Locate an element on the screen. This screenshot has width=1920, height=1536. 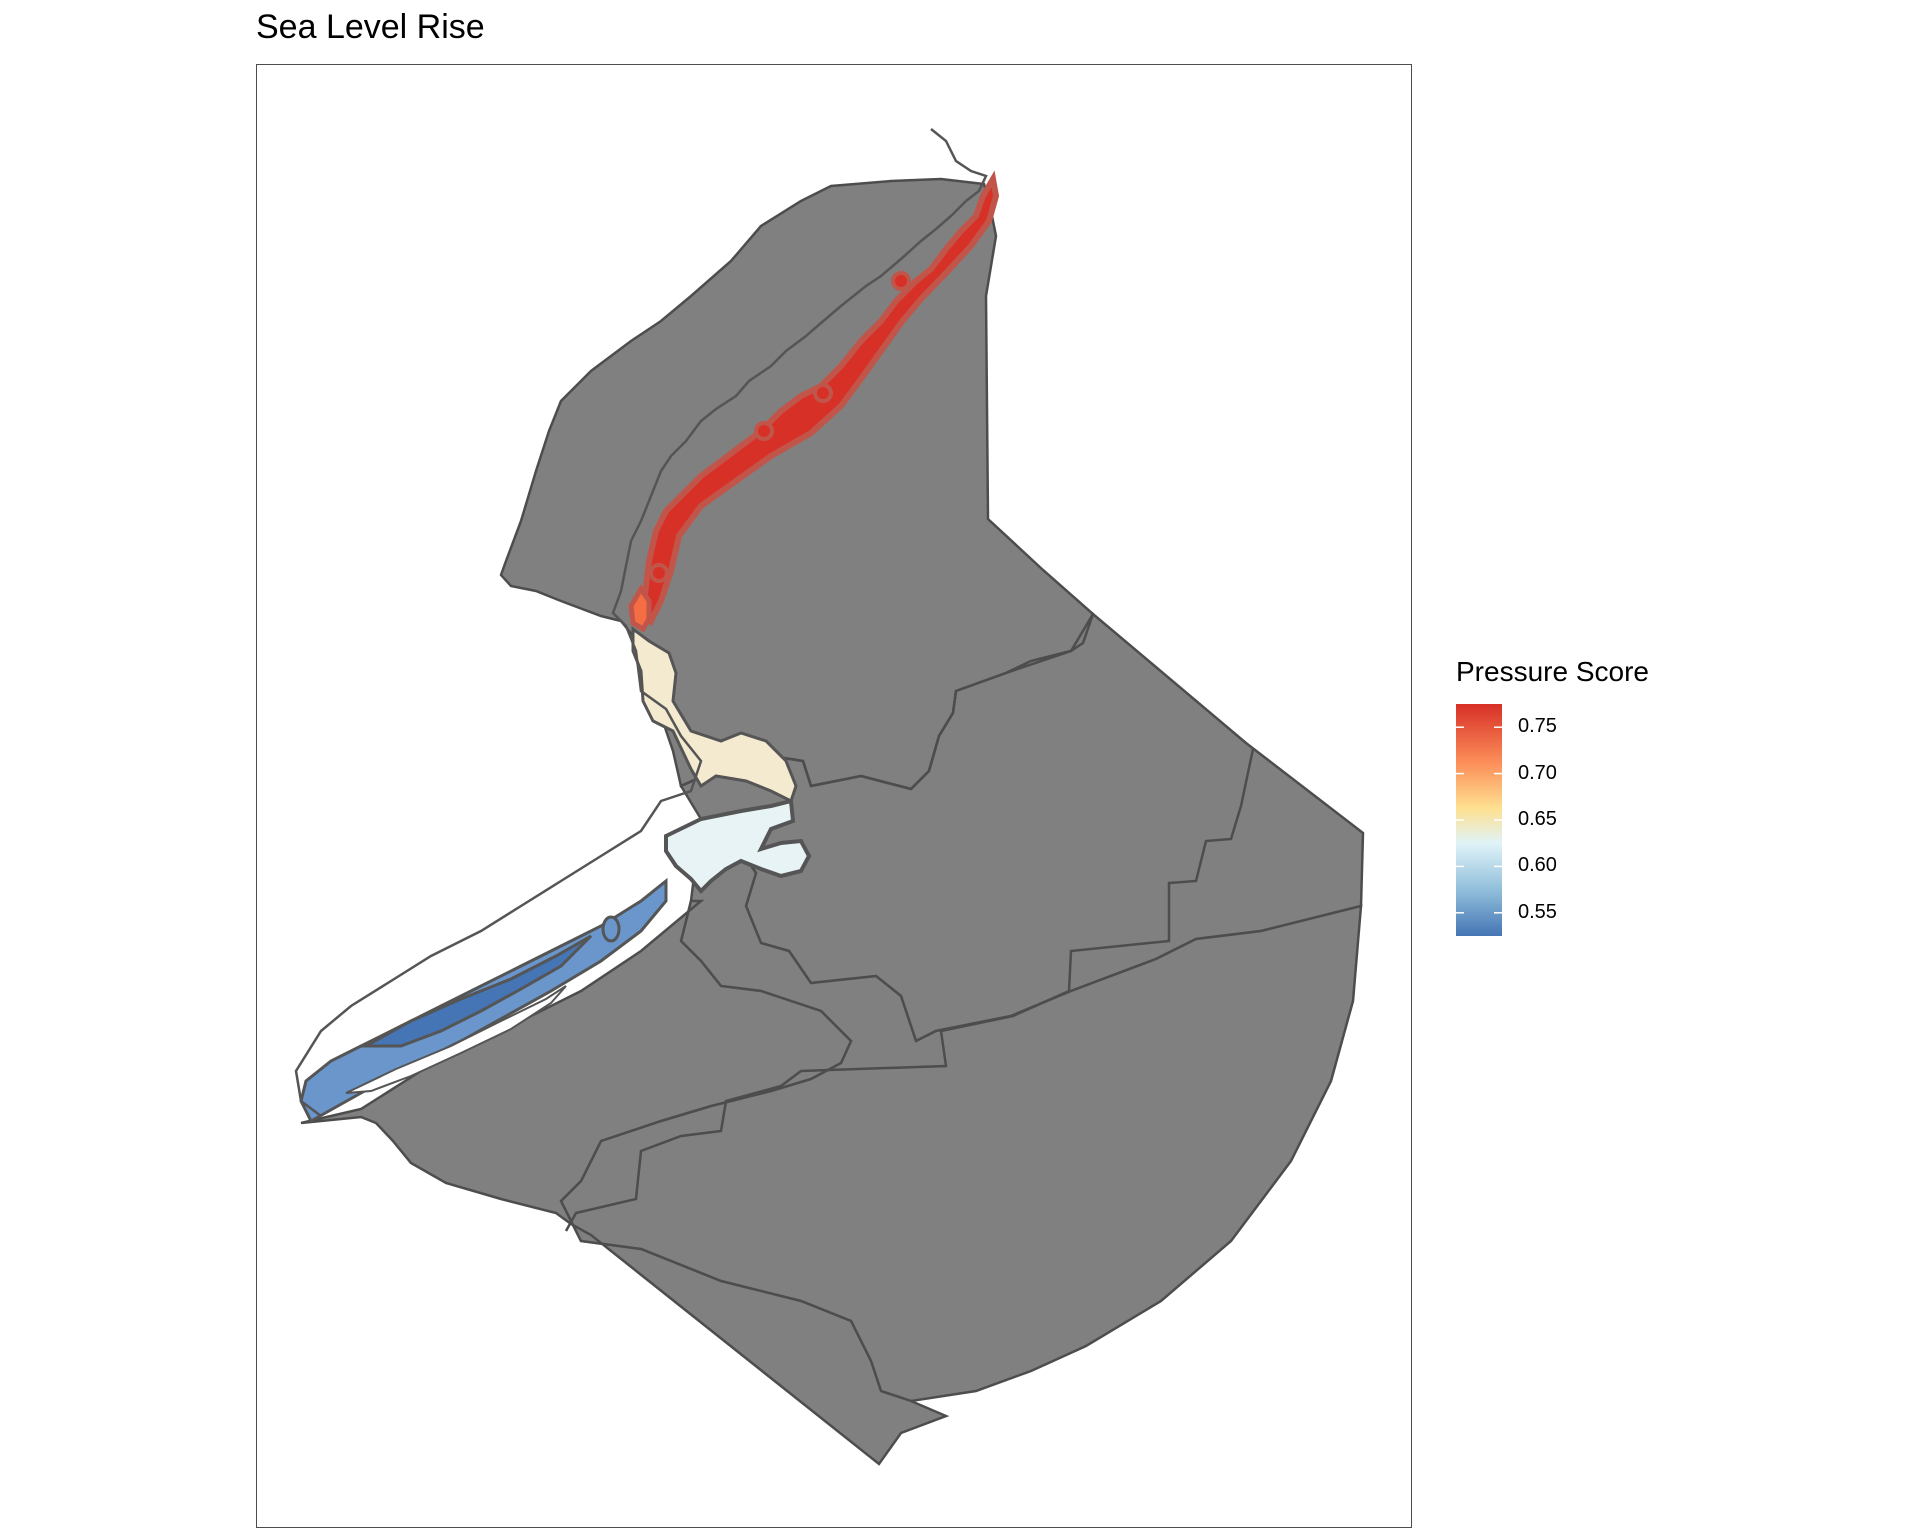
page-title: Sea Level Rise is located at coordinates (370, 27).